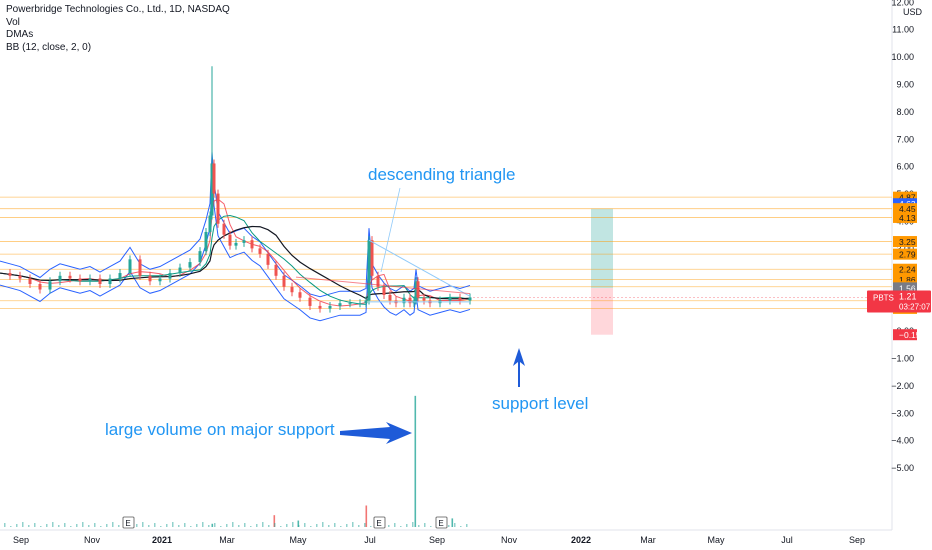 Image resolution: width=932 pixels, height=550 pixels. What do you see at coordinates (602, 311) in the screenshot?
I see `long-position-loss-zone` at bounding box center [602, 311].